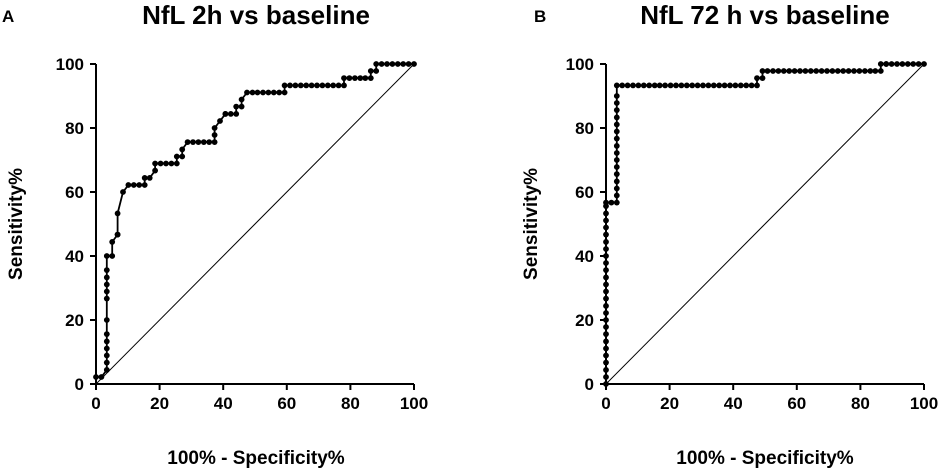  What do you see at coordinates (74, 256) in the screenshot?
I see `y-tick-label-a: 40` at bounding box center [74, 256].